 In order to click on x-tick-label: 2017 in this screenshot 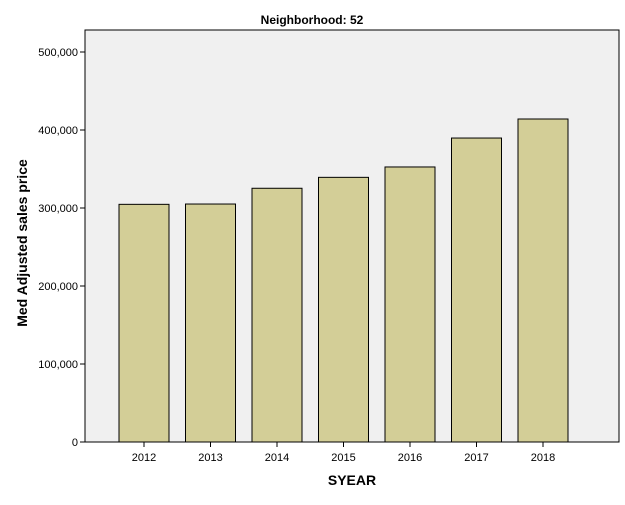, I will do `click(476, 458)`.